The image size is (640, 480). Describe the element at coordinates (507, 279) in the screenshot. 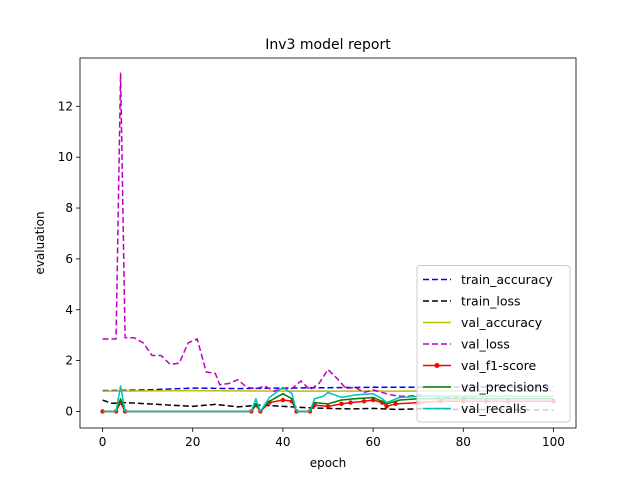

I see `legend-label-train-accuracy: train_accuracy` at that location.